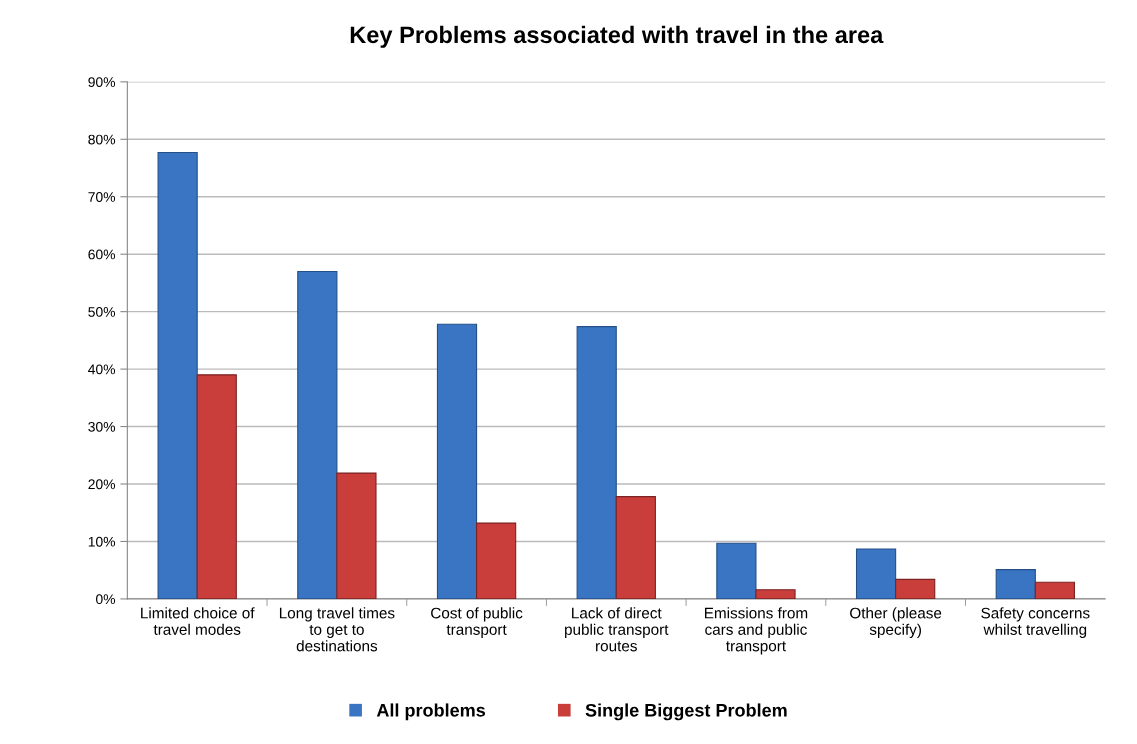 The width and height of the screenshot is (1137, 744). What do you see at coordinates (102, 254) in the screenshot?
I see `y-tick-label: 60%` at bounding box center [102, 254].